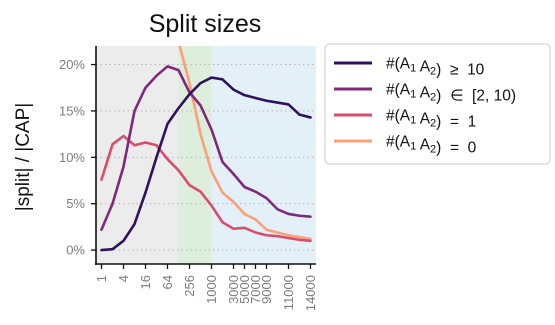  Describe the element at coordinates (451, 93) in the screenshot. I see `legend-label-2: #(A1 A2) ∈ [2, 10)` at that location.